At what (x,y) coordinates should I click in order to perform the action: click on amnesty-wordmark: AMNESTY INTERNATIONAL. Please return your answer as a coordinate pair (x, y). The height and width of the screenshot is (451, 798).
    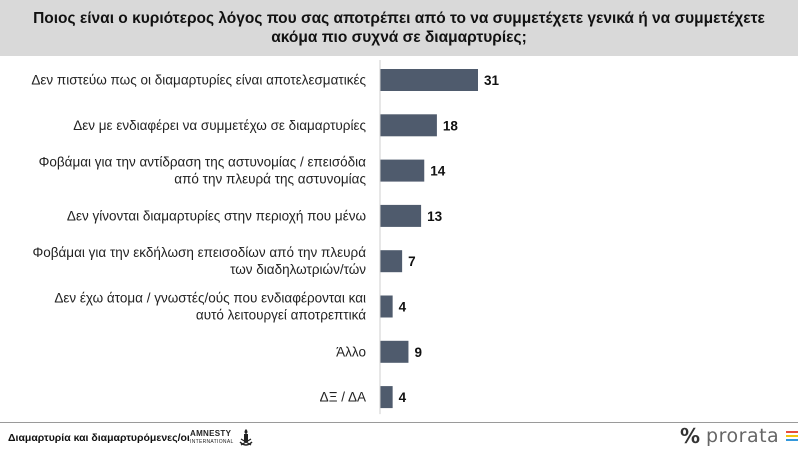
    Looking at the image, I should click on (212, 438).